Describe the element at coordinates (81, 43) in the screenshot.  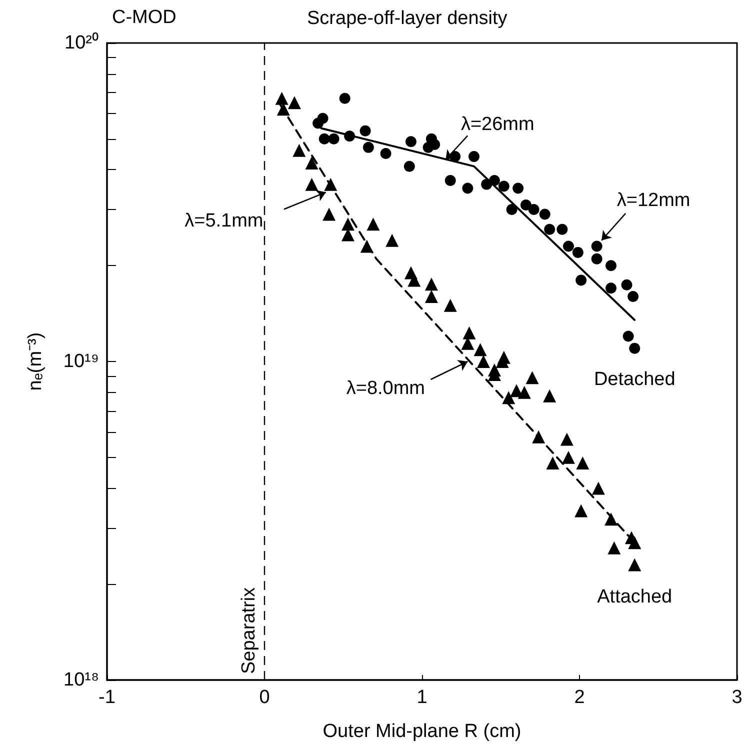
I see `y-tick-label: 10²⁰` at that location.